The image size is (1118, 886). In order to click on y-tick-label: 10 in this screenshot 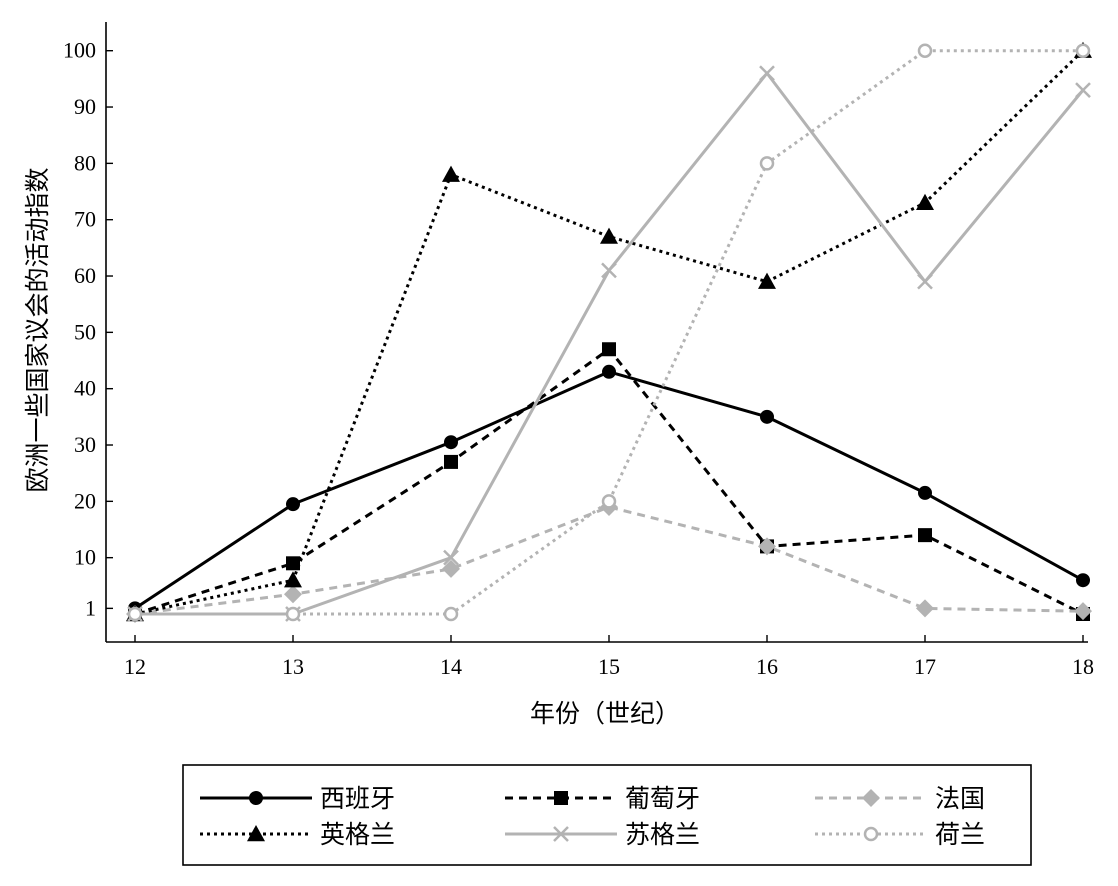, I will do `click(85, 557)`.